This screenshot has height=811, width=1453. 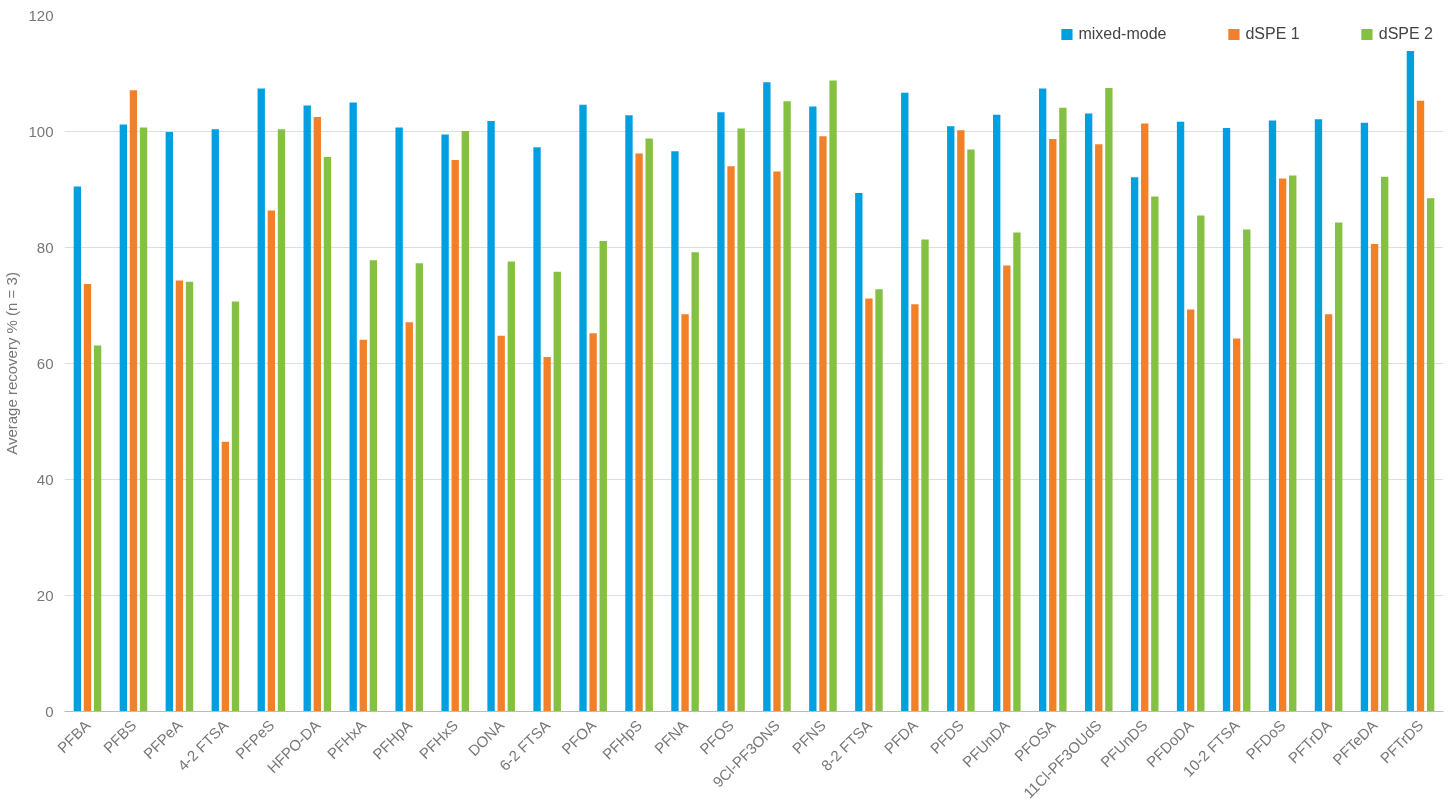 What do you see at coordinates (45, 363) in the screenshot?
I see `y-tick-label: 60` at bounding box center [45, 363].